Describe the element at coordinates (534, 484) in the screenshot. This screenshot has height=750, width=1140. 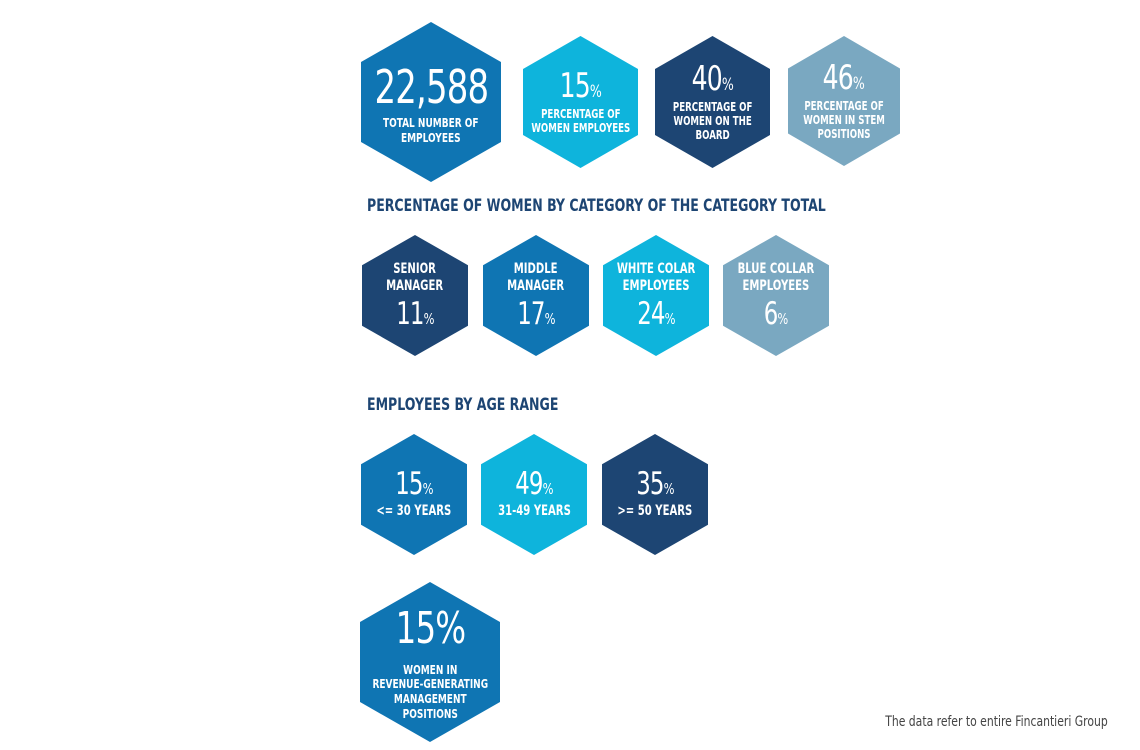
I see `age-31-49-value: 49%` at that location.